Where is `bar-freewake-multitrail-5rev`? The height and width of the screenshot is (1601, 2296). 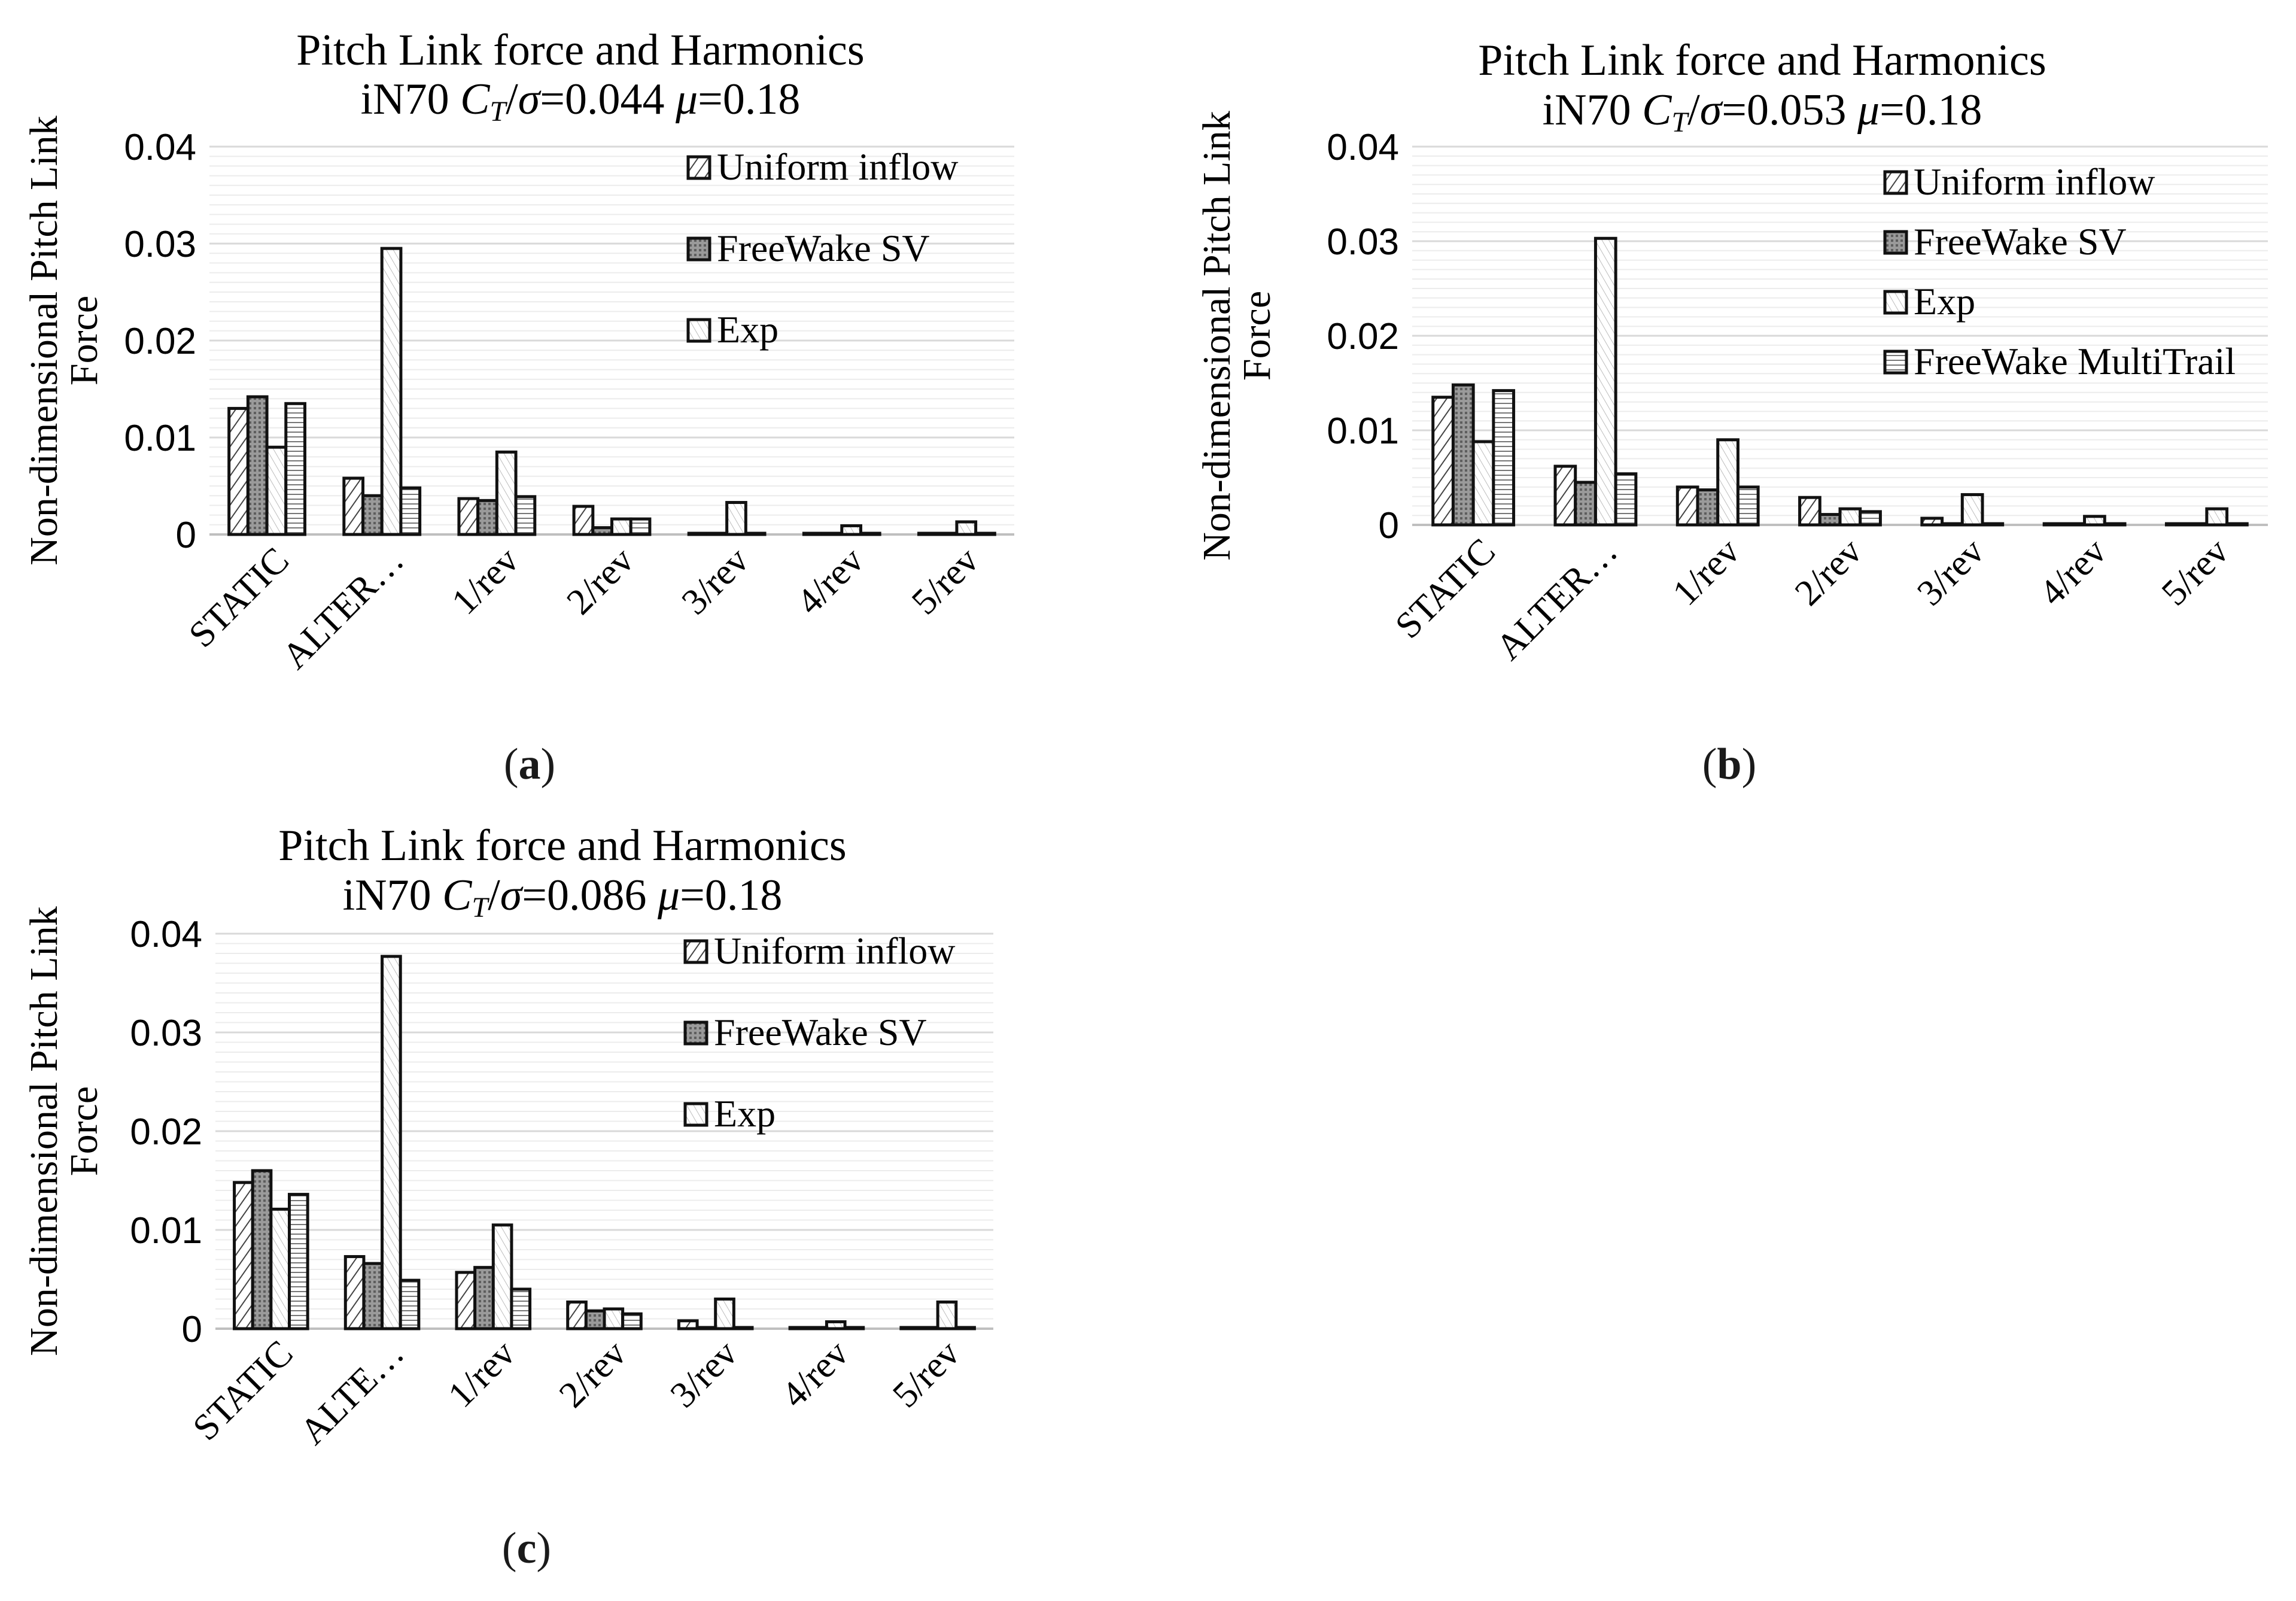 bar-freewake-multitrail-5rev is located at coordinates (965, 1328).